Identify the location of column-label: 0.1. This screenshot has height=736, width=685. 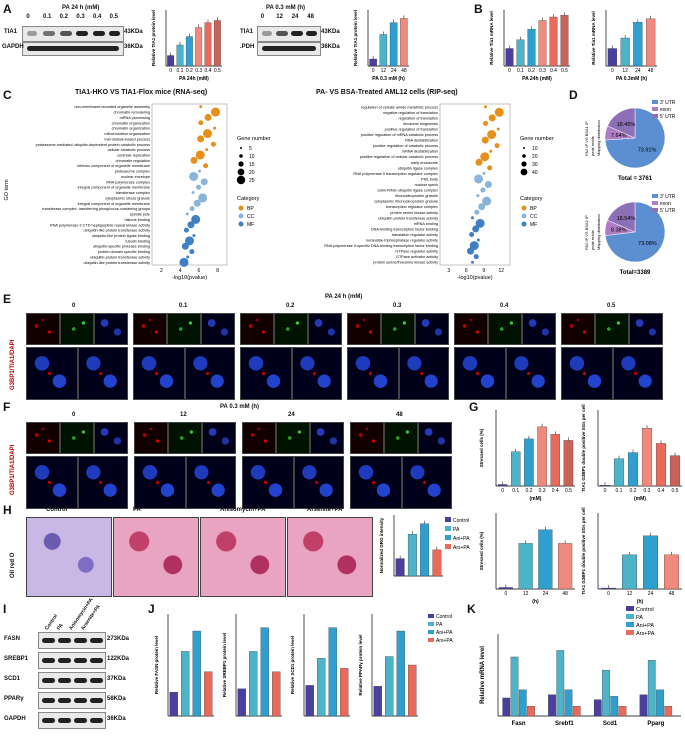
(183, 306).